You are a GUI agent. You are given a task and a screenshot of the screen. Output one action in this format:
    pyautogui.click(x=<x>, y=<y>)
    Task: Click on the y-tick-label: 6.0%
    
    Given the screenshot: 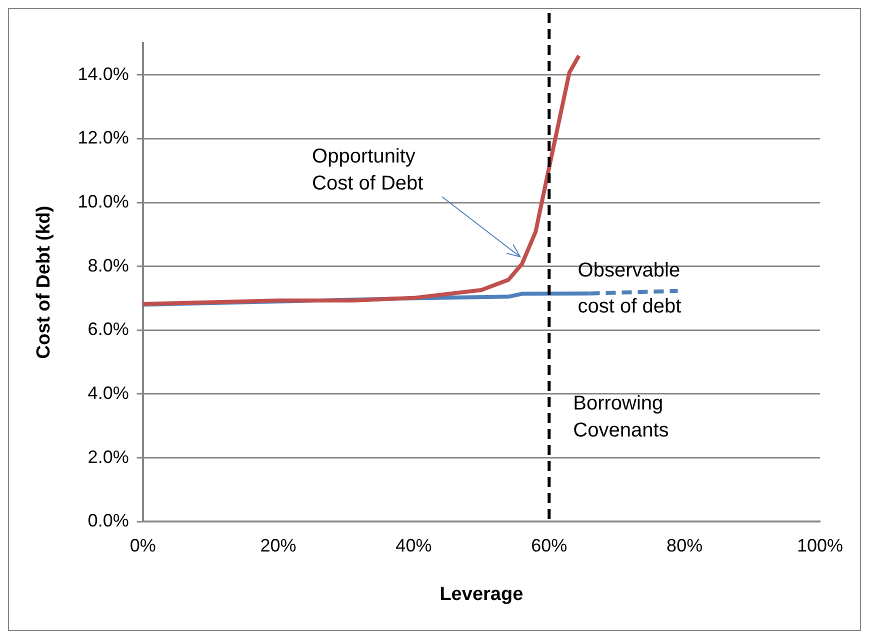 What is the action you would take?
    pyautogui.click(x=108, y=329)
    